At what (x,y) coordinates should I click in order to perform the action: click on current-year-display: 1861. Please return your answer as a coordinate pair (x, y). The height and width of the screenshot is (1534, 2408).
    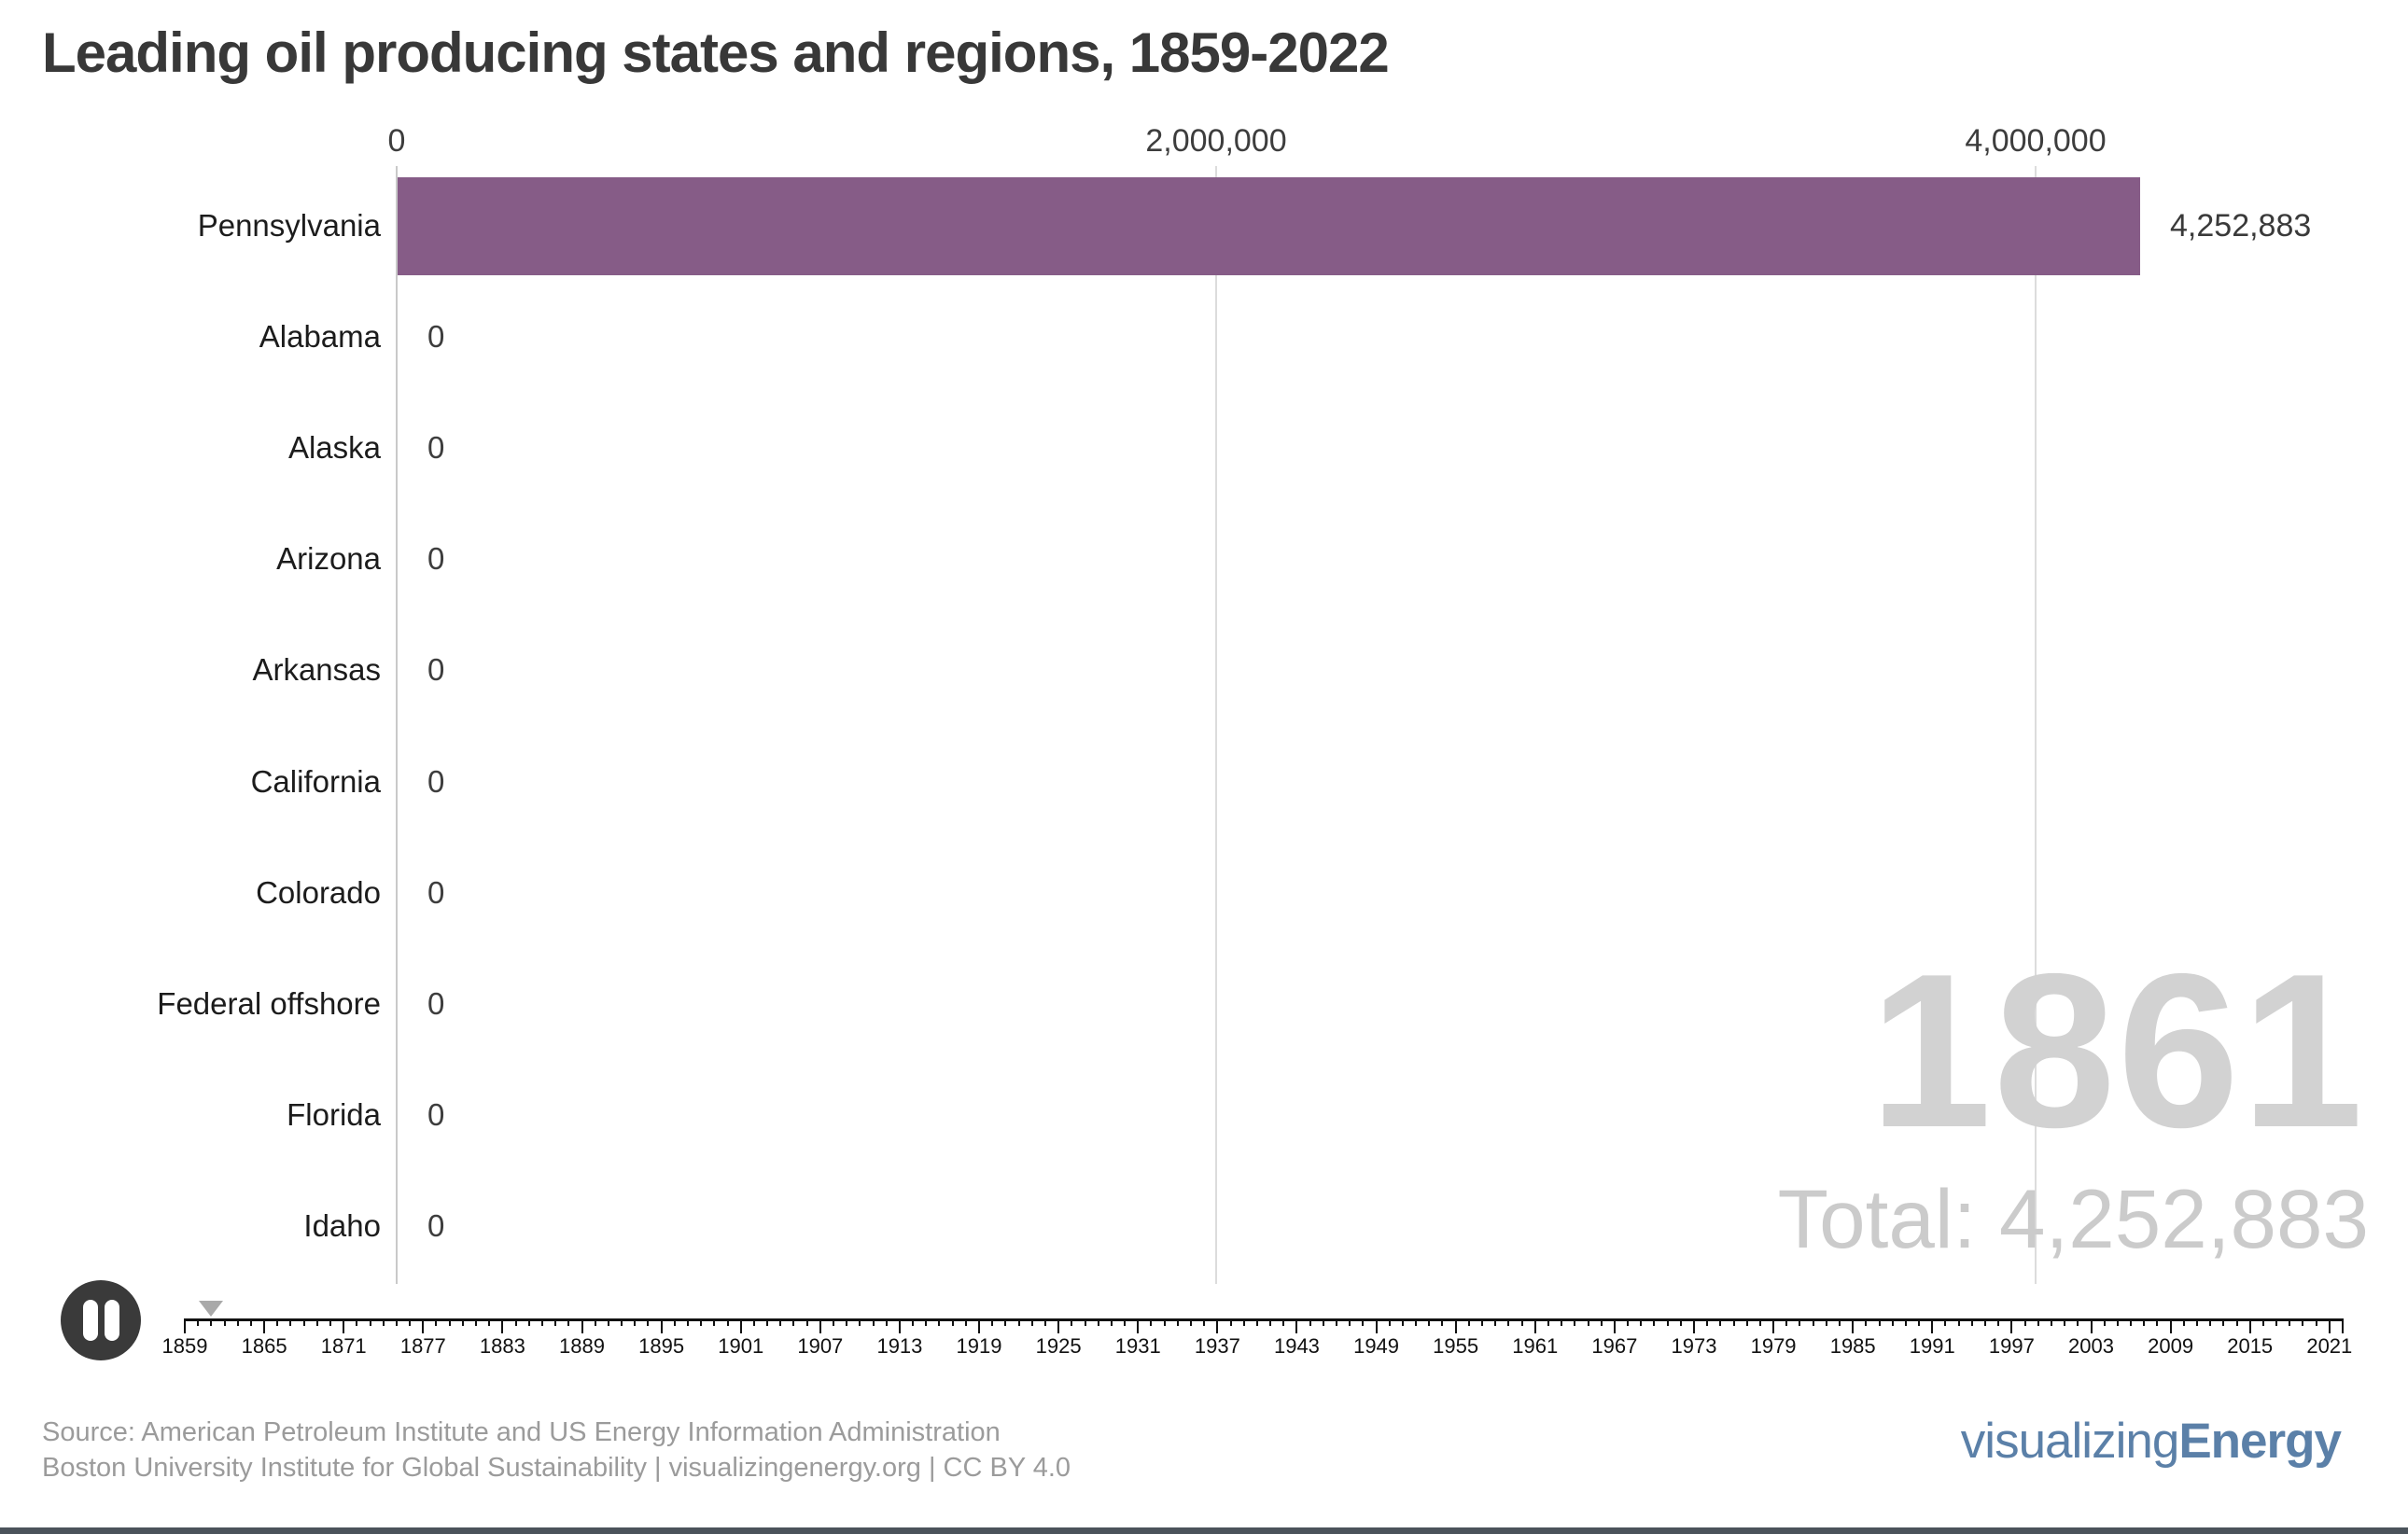
    Looking at the image, I should click on (2117, 1050).